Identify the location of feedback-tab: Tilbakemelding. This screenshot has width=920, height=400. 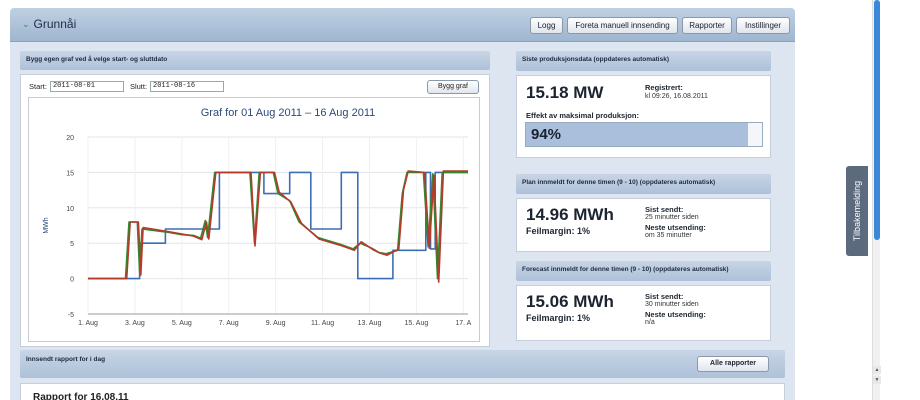
(857, 211).